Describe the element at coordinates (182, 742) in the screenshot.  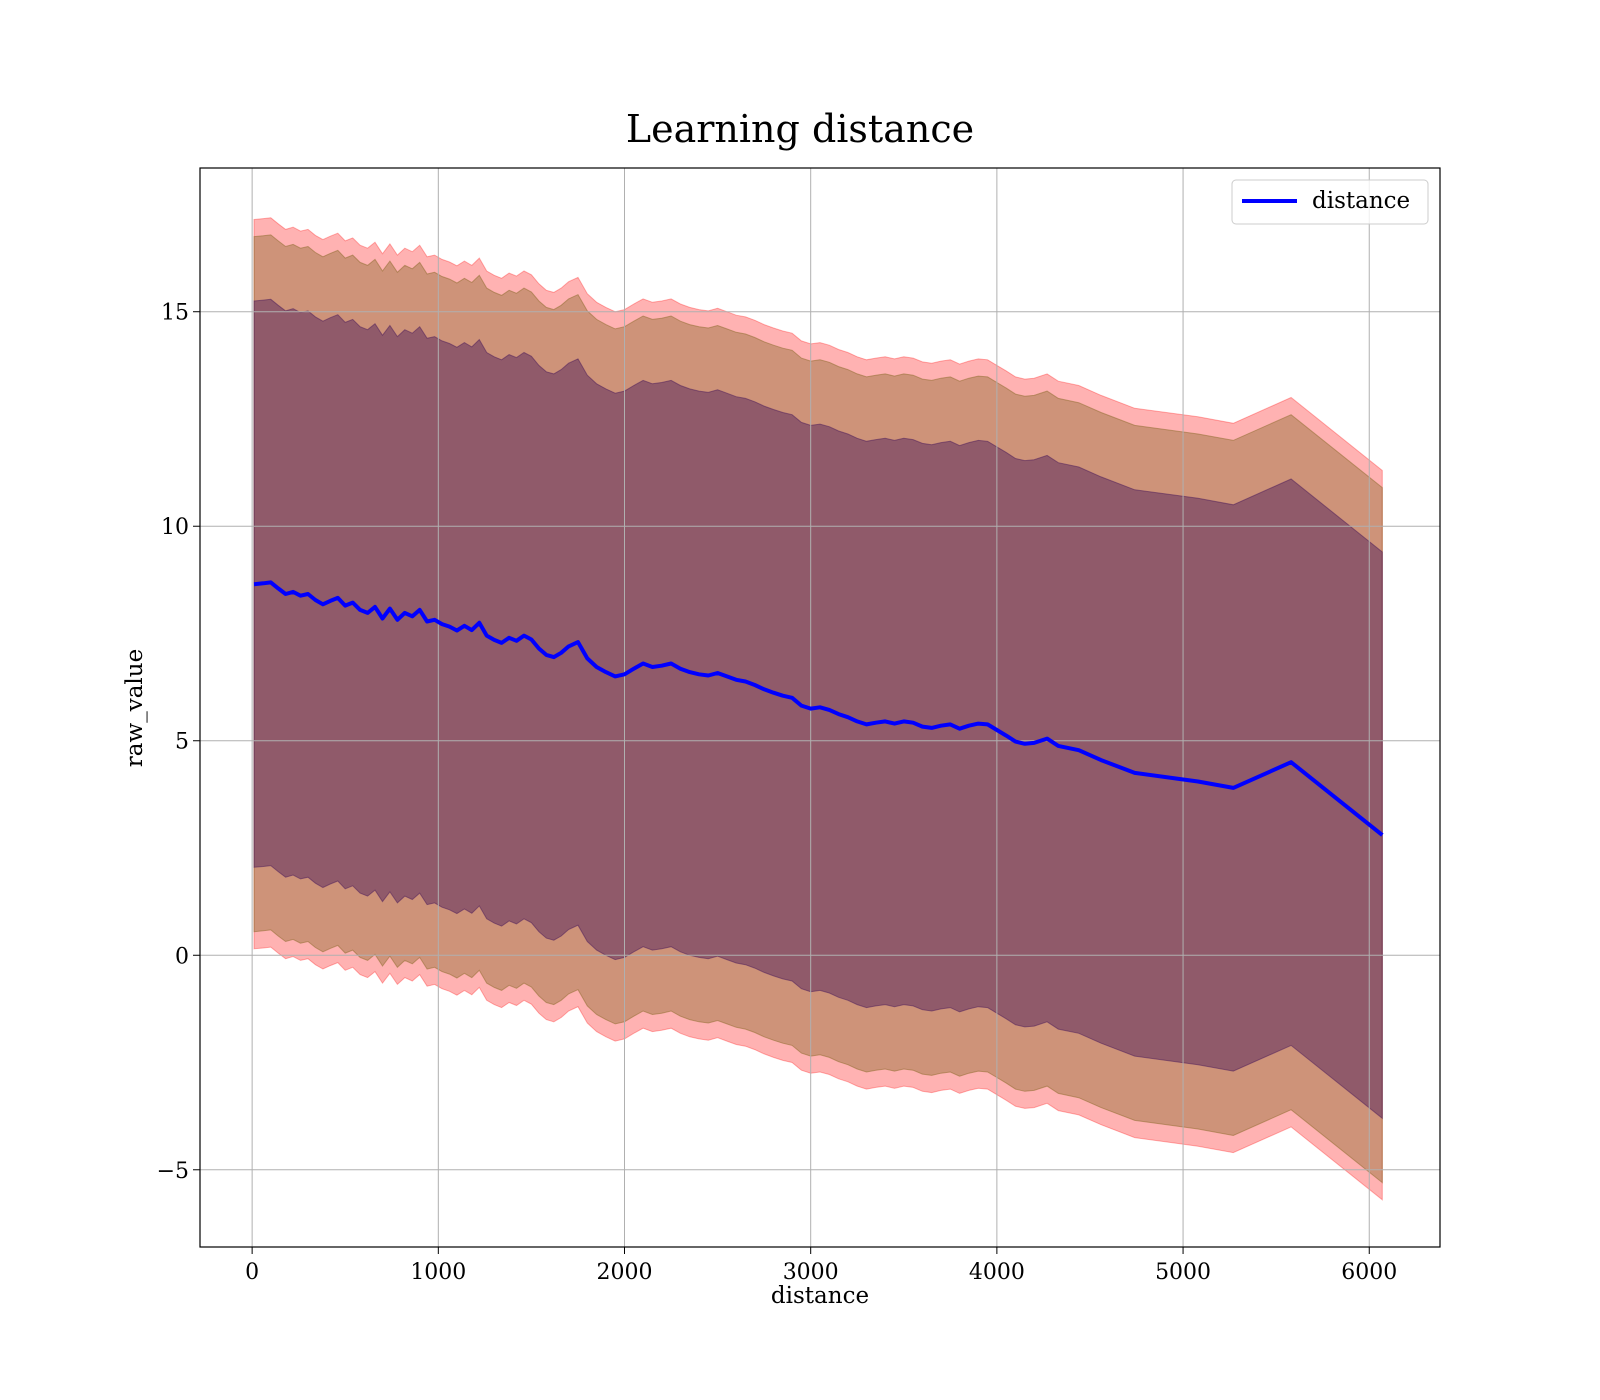
I see `y-tick-label: 5` at that location.